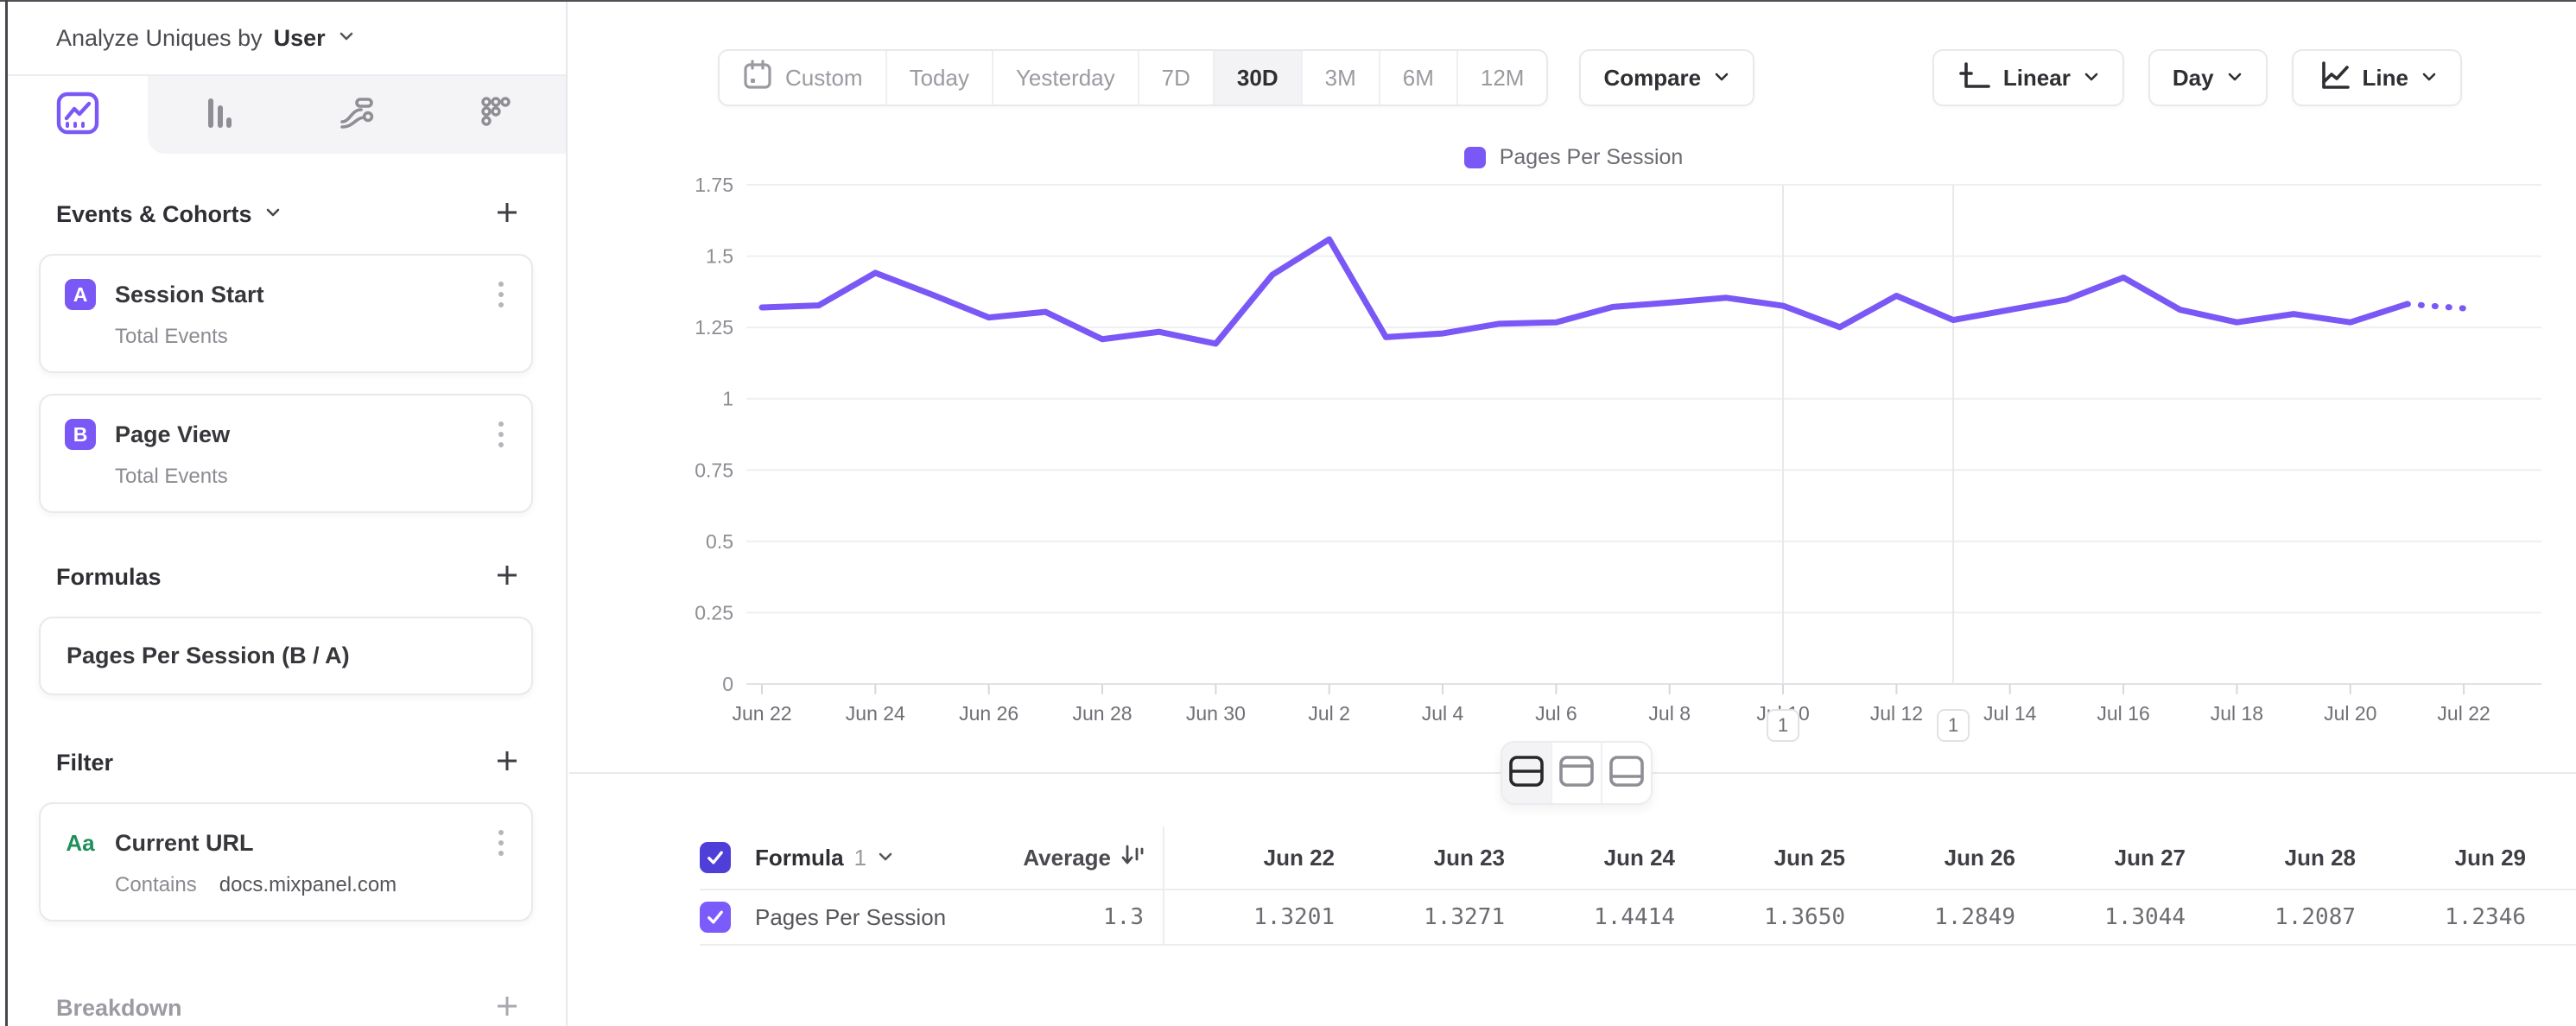  I want to click on date-column-header: Jun 25, so click(1809, 857).